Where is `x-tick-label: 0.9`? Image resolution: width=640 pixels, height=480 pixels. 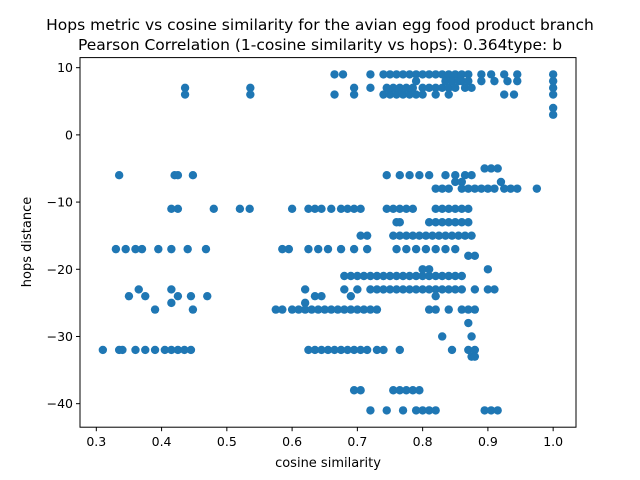
x-tick-label: 0.9 is located at coordinates (488, 441).